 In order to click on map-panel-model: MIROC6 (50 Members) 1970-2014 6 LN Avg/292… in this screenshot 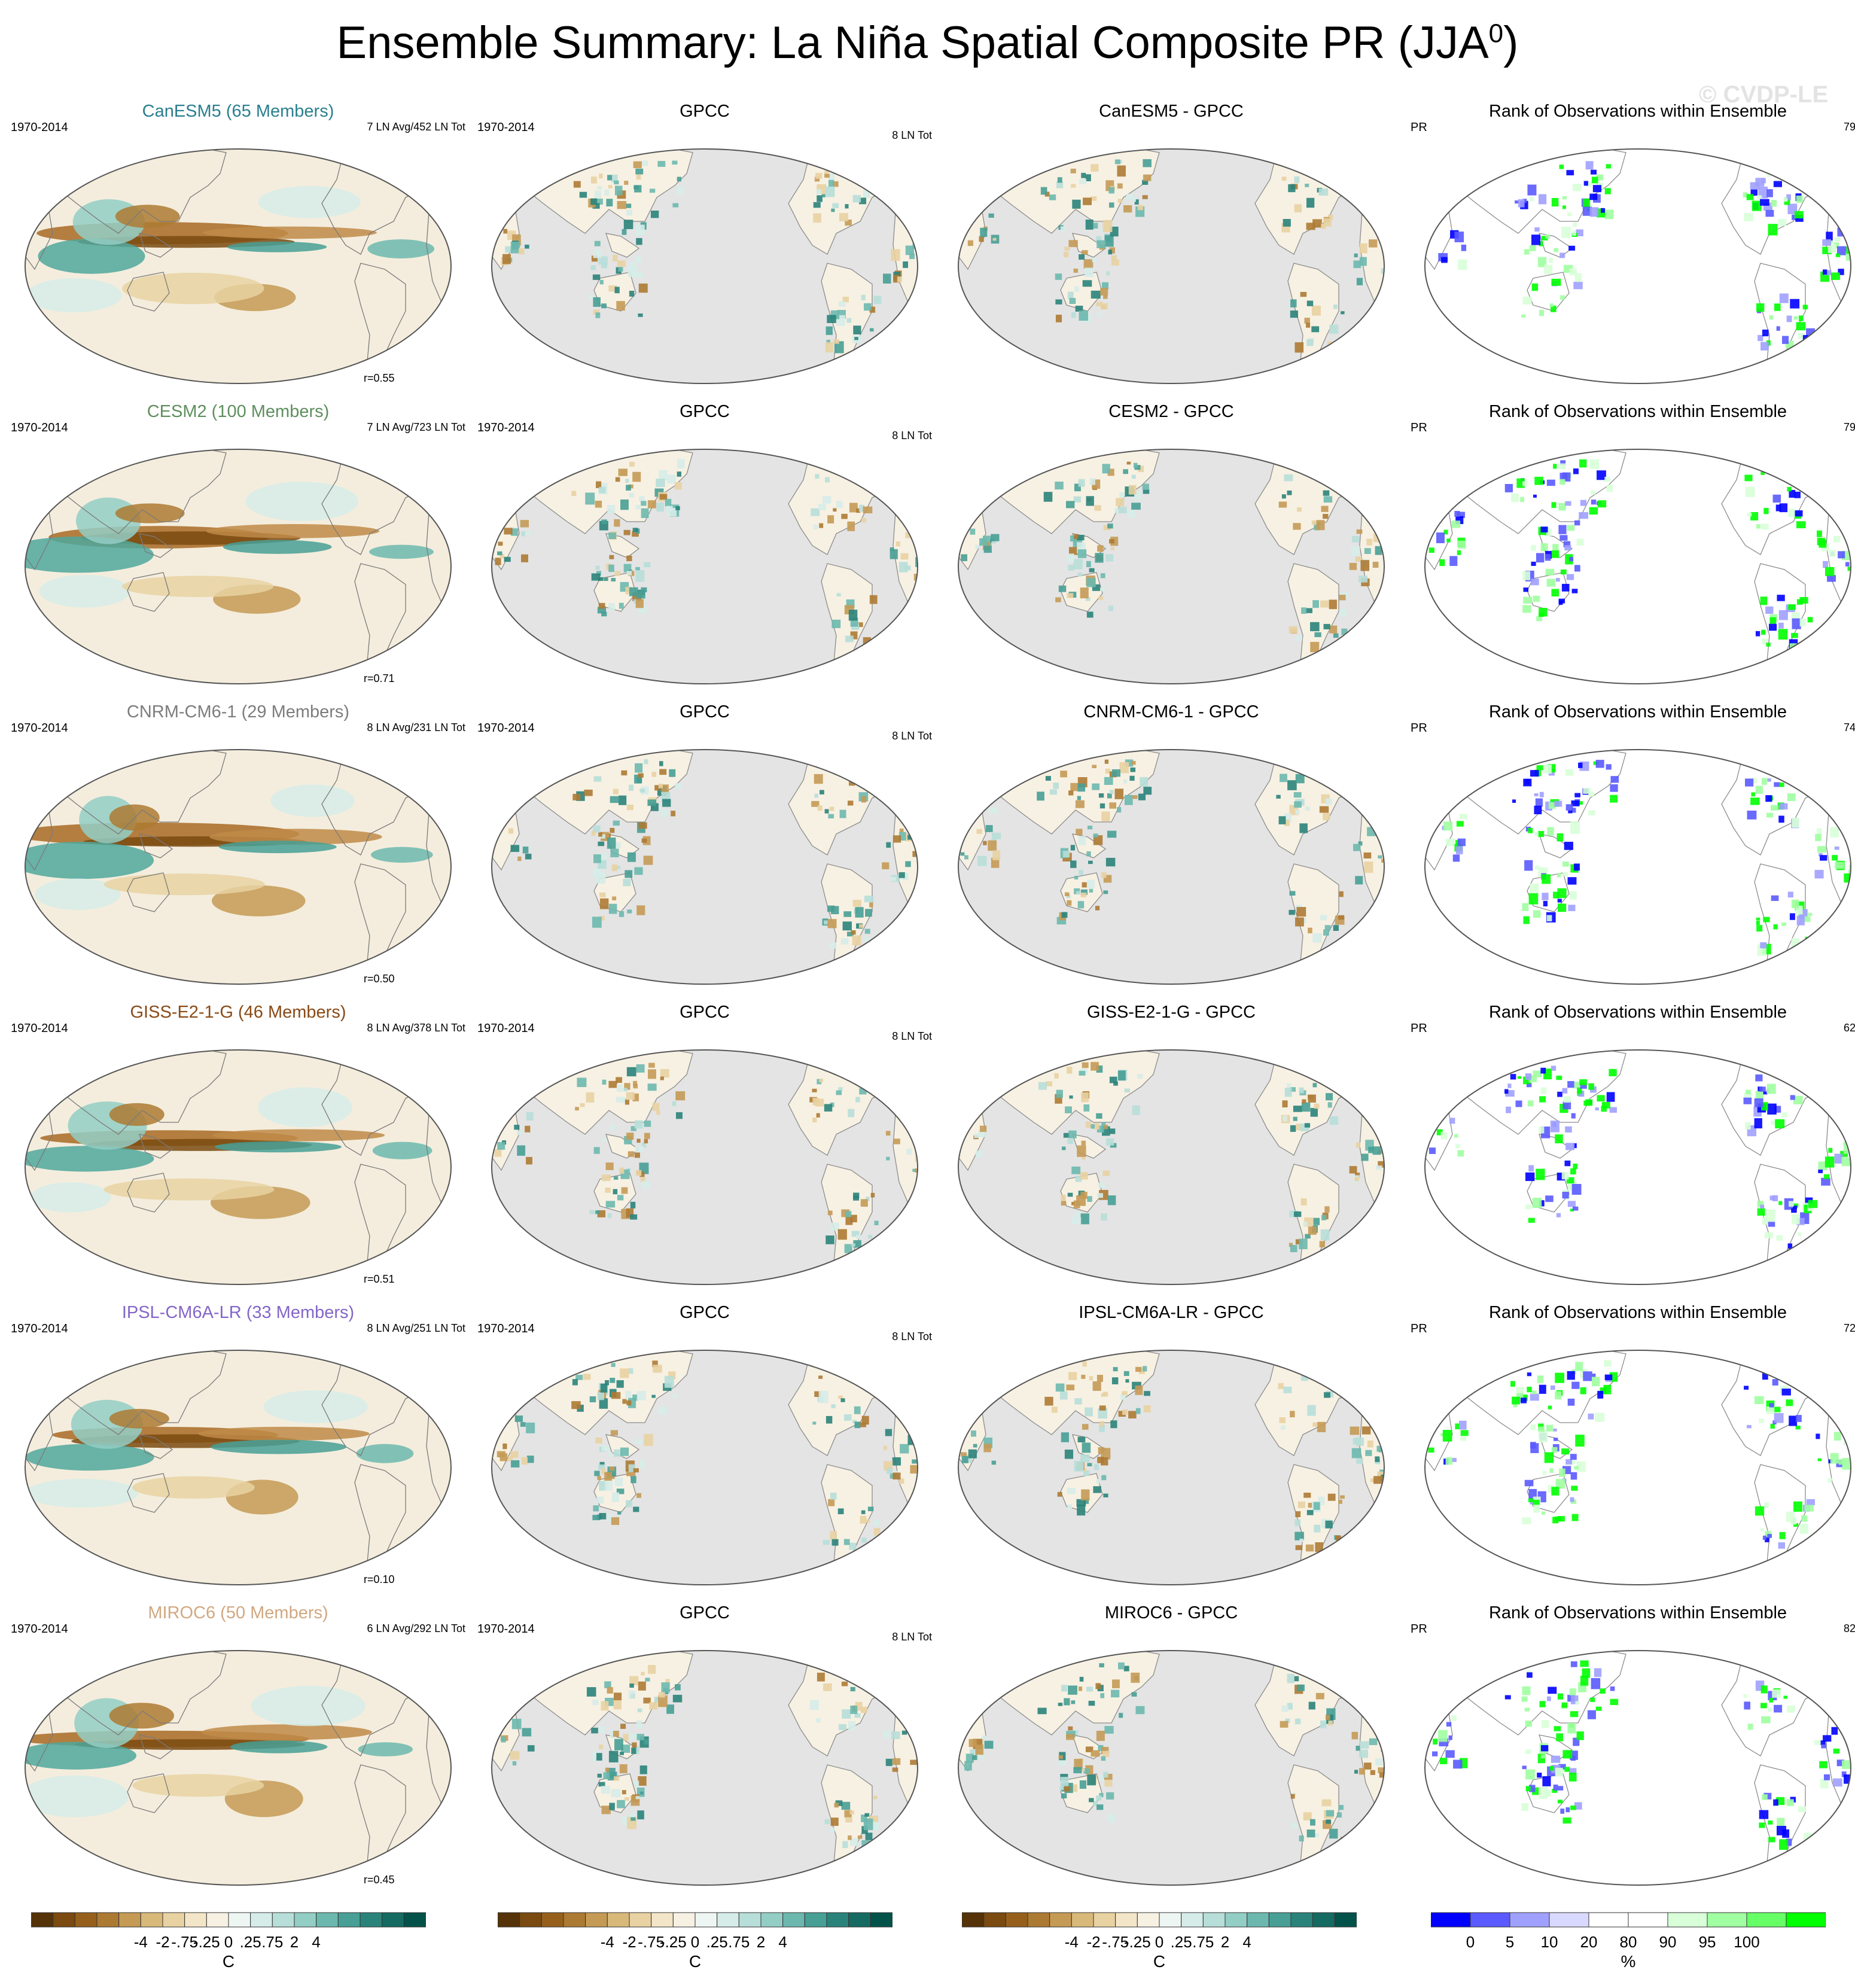, I will do `click(238, 1753)`.